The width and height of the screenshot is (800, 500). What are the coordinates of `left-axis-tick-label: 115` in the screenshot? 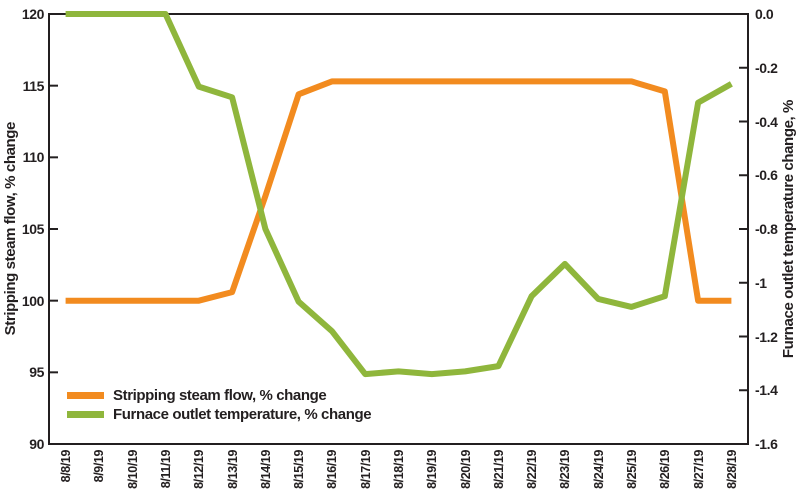 It's located at (33, 85).